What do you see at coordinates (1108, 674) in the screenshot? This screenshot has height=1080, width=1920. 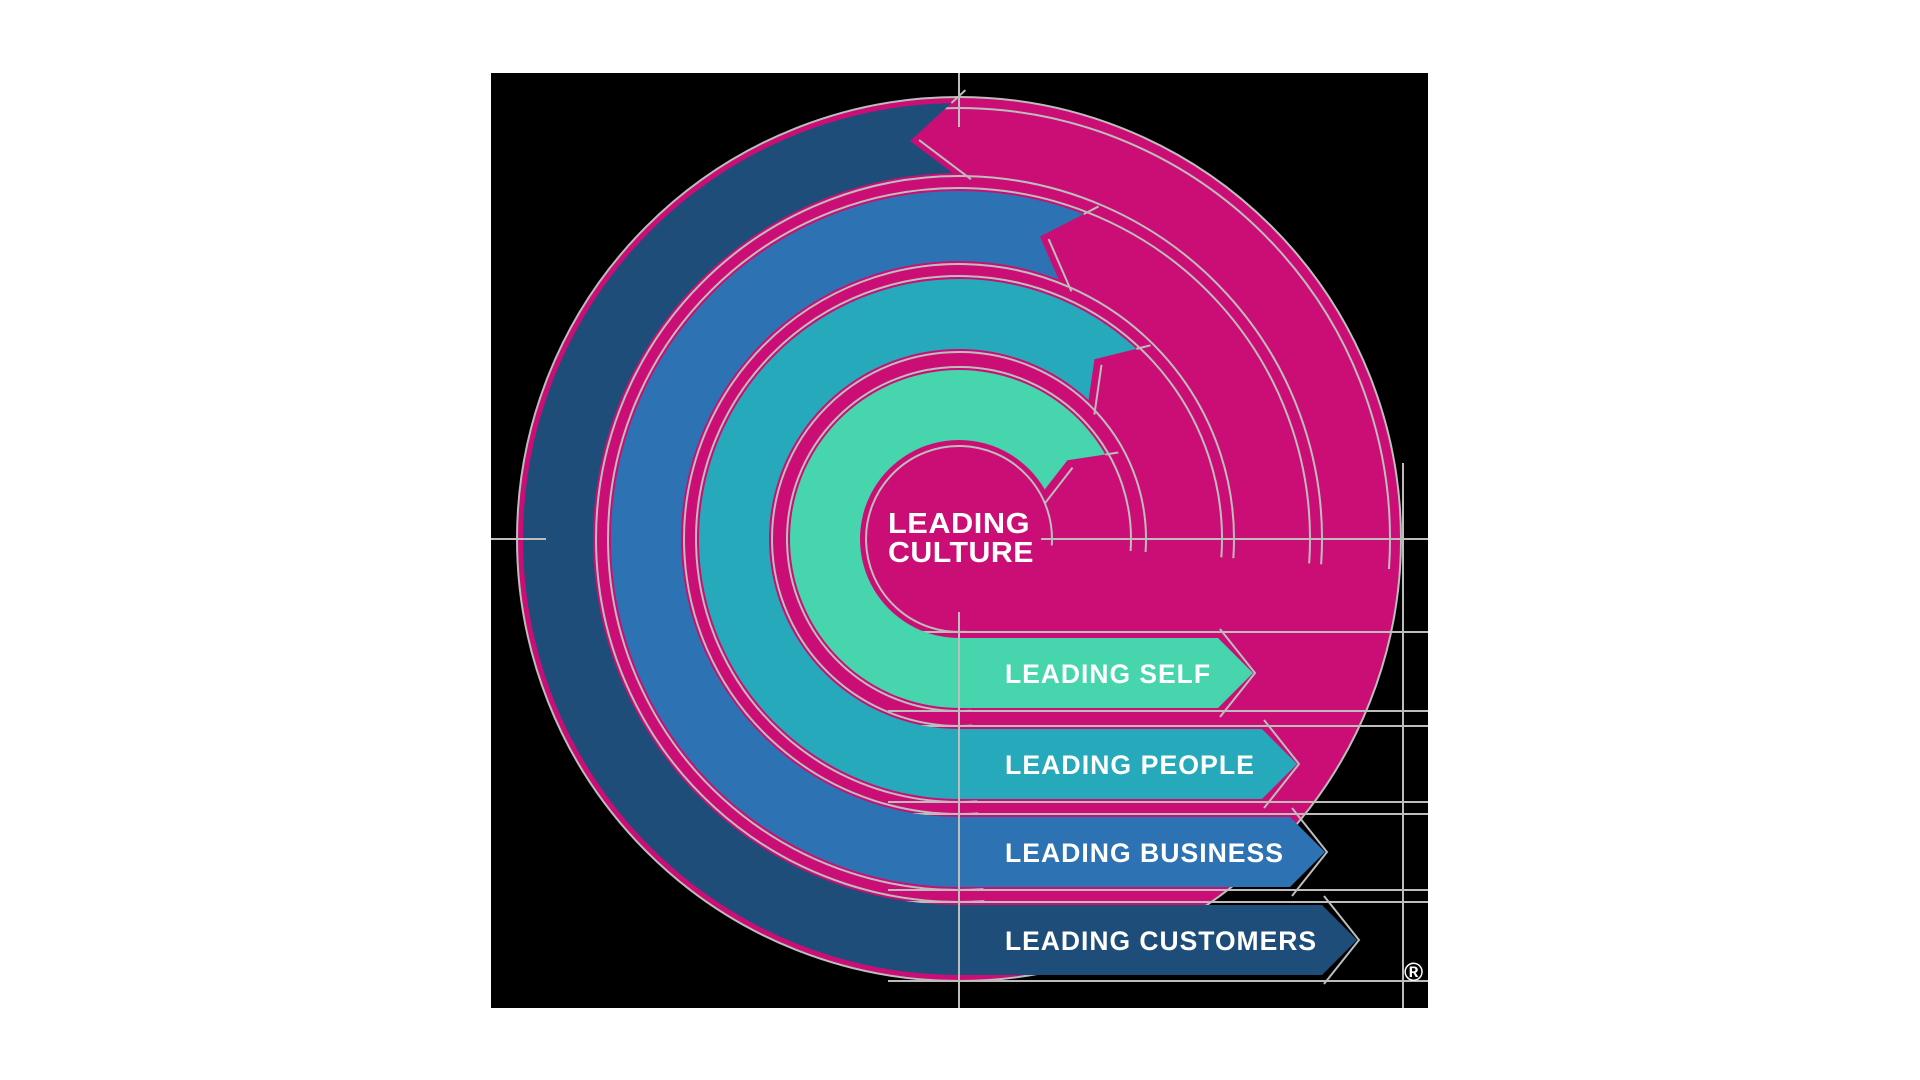 I see `ribbon-label-leading-self: LEADING SELF` at bounding box center [1108, 674].